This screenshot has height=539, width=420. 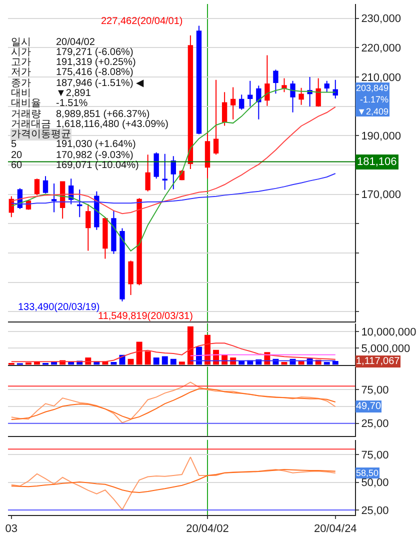 What do you see at coordinates (372, 99) in the screenshot?
I see `text: 203,849 -1.17% ▼2,409` at bounding box center [372, 99].